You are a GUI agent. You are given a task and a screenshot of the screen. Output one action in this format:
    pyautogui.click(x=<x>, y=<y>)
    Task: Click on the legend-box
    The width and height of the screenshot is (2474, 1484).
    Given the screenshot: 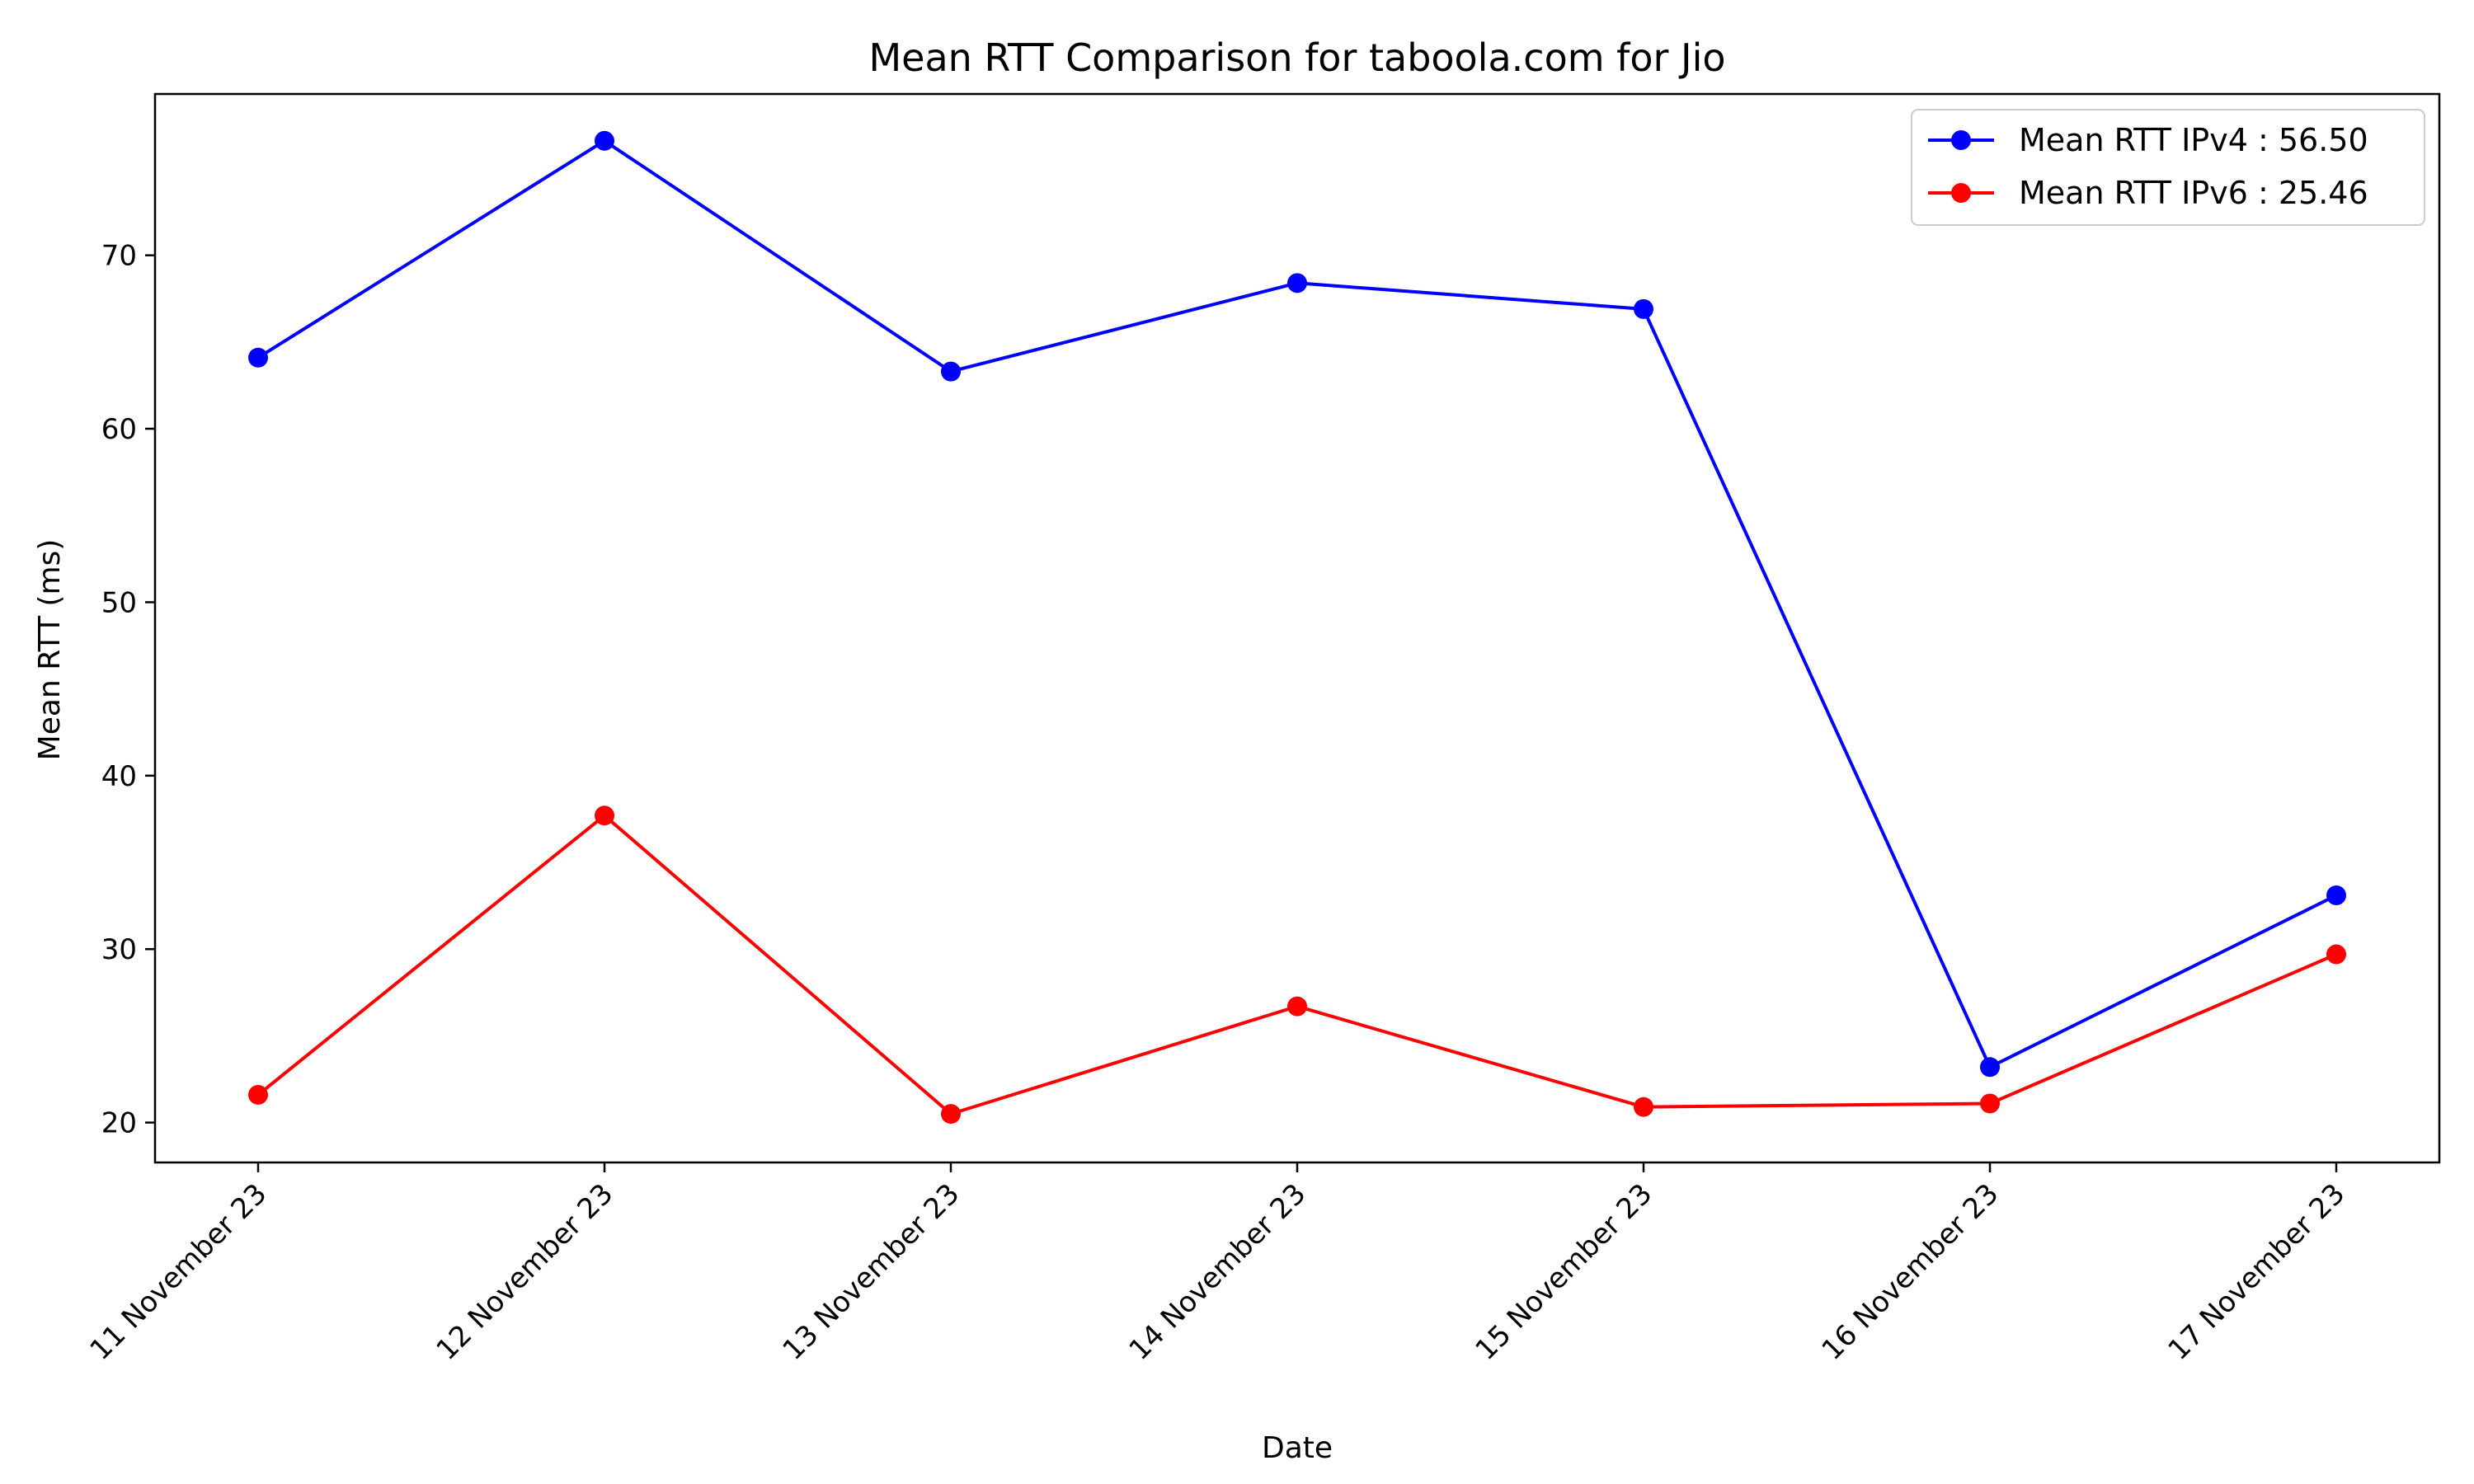 What is the action you would take?
    pyautogui.click(x=2168, y=167)
    